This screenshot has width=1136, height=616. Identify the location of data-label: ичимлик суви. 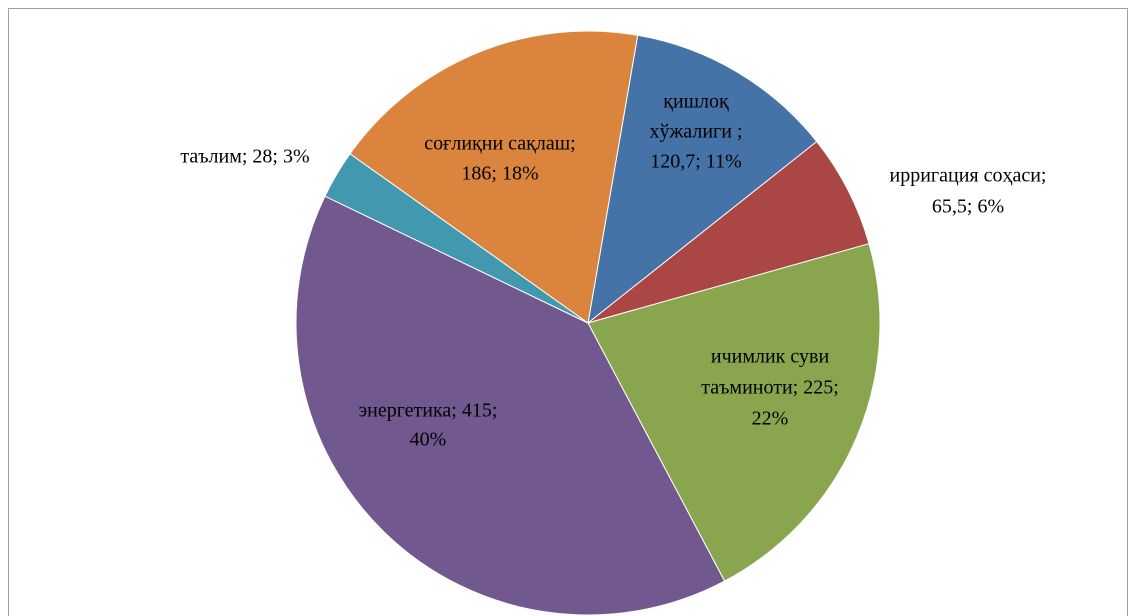
(770, 357).